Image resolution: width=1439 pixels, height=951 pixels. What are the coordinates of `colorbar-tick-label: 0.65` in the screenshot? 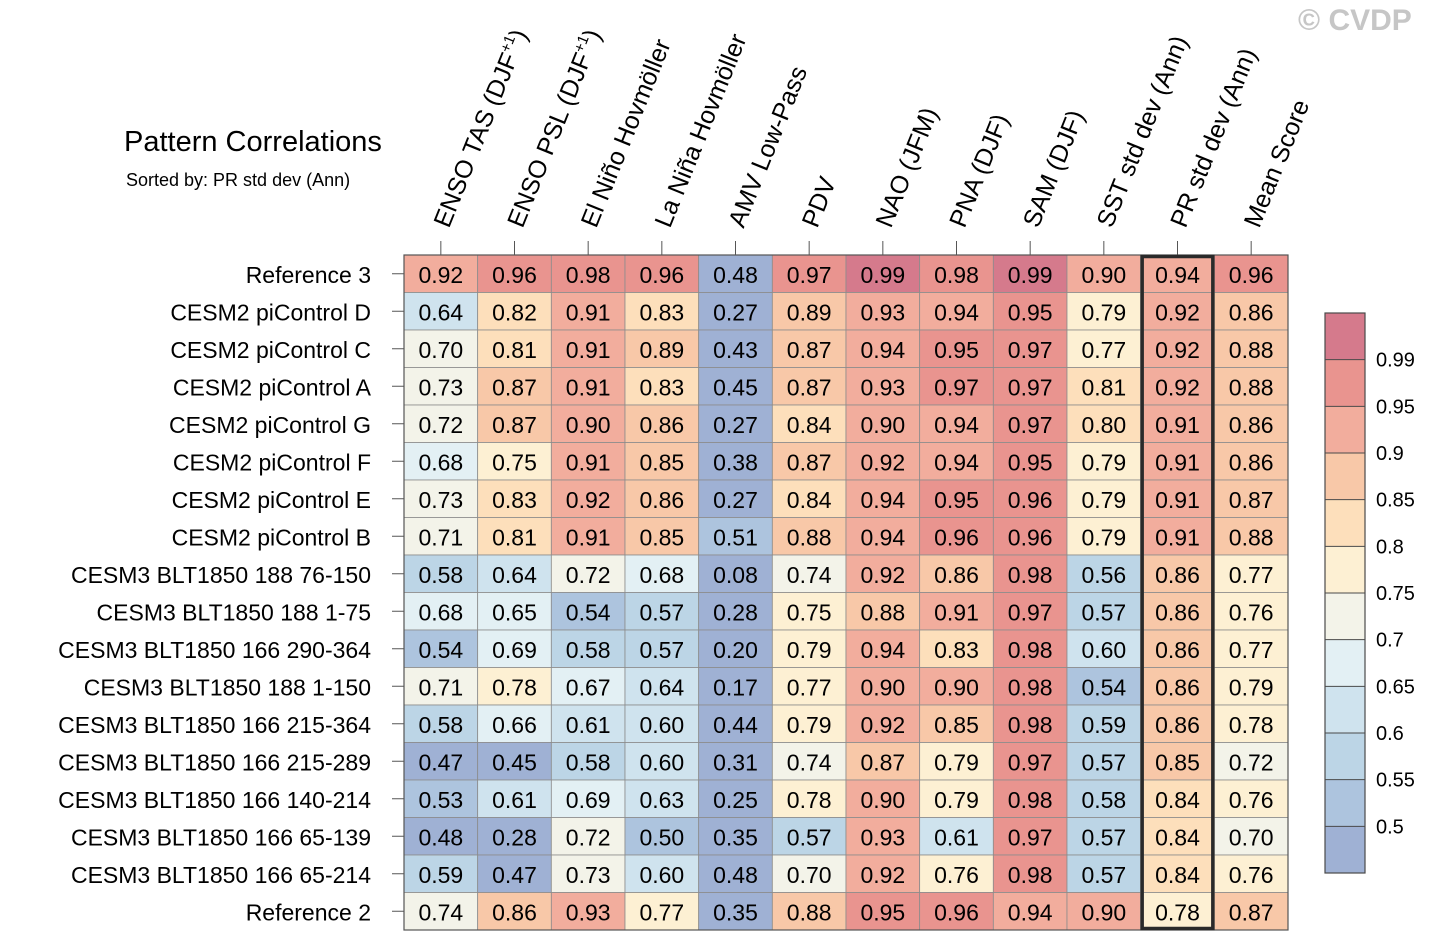 It's located at (1395, 687).